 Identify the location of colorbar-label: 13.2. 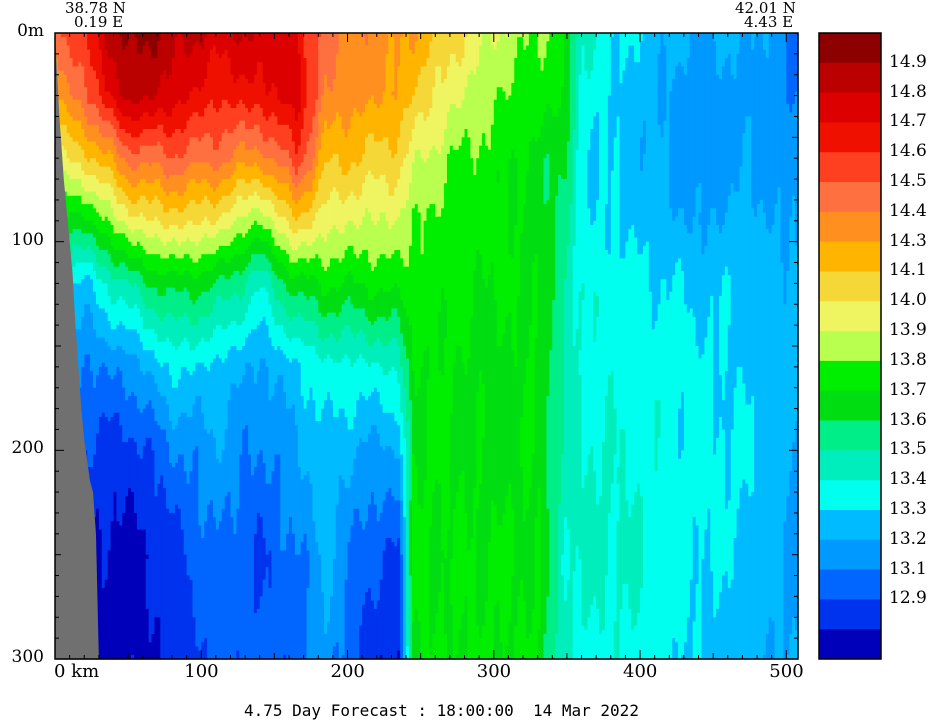
(908, 538).